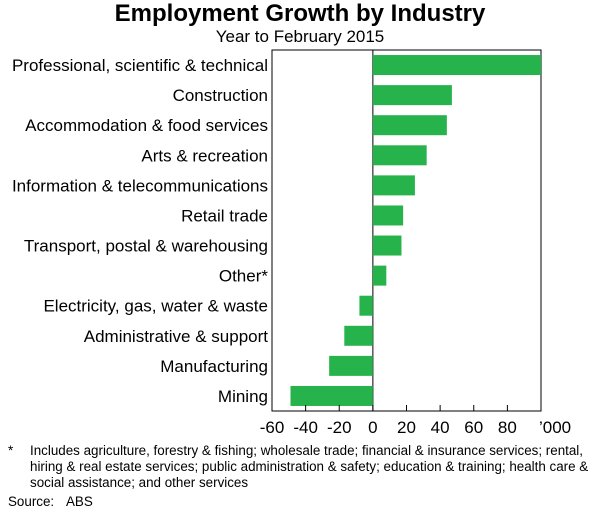  What do you see at coordinates (224, 215) in the screenshot?
I see `category-label: Retail trade` at bounding box center [224, 215].